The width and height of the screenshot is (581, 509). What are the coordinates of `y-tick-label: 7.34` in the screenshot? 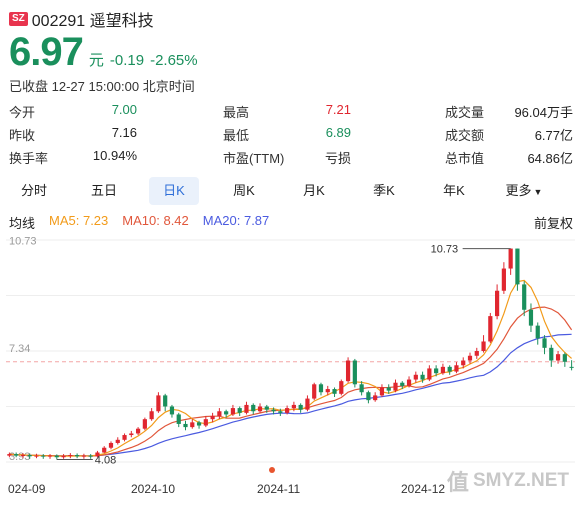 It's located at (19, 349).